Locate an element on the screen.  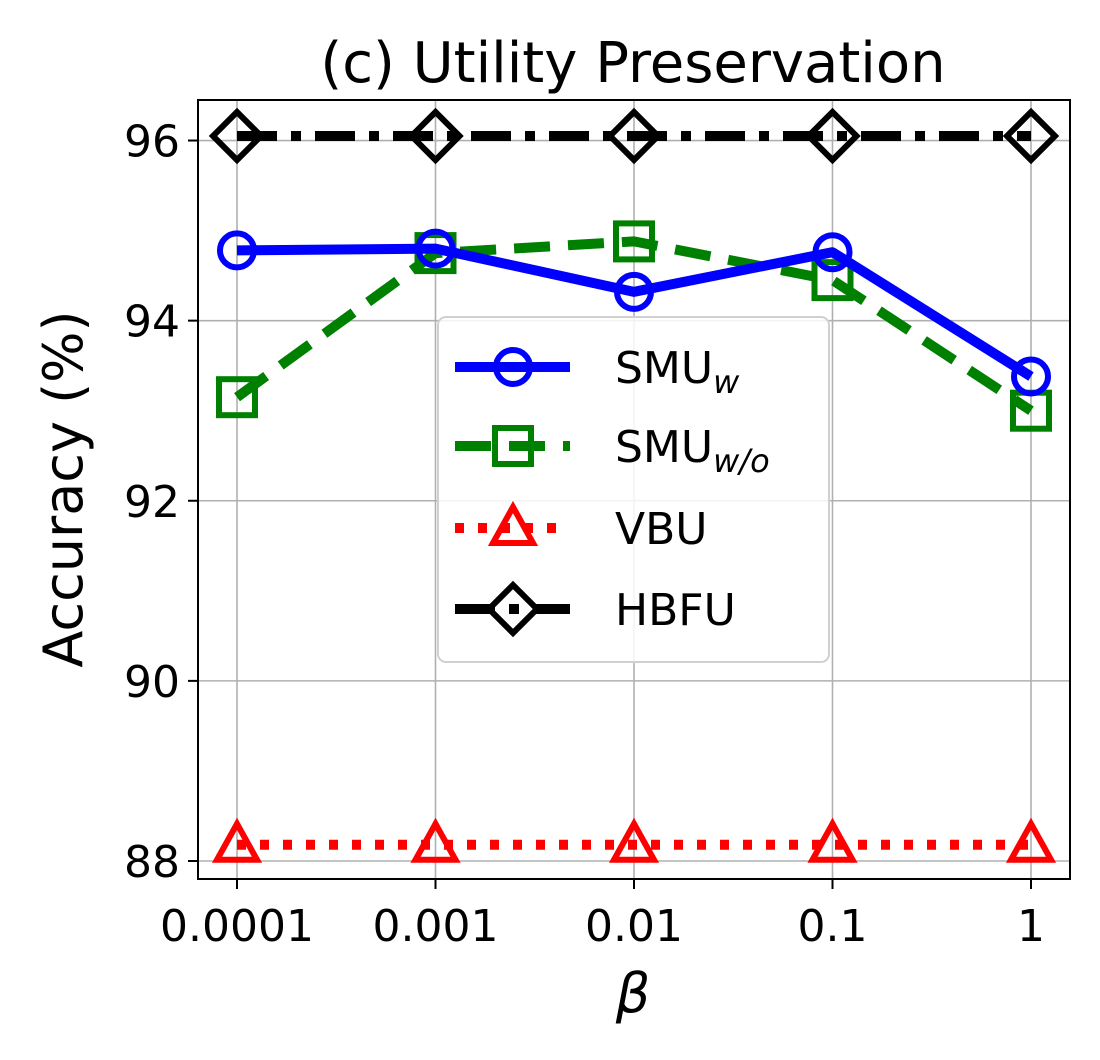
y-tick-label: 96 is located at coordinates (152, 142).